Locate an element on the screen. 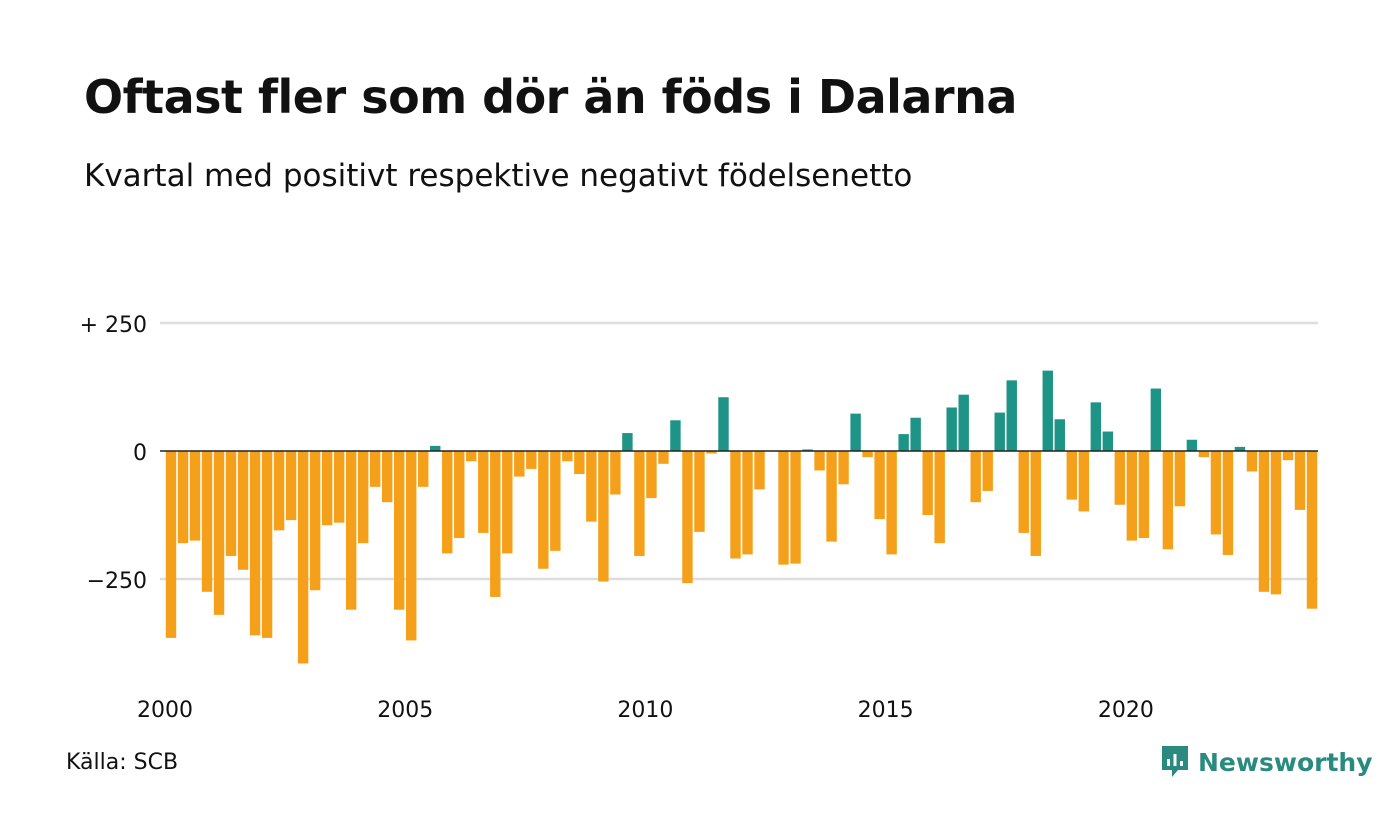  x-tick-label: 2005 is located at coordinates (405, 710).